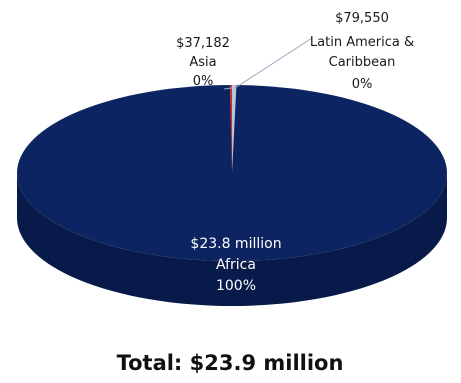 This screenshot has width=461, height=383. Describe the element at coordinates (362, 18) in the screenshot. I see `latam-amount-label: $79,550` at that location.